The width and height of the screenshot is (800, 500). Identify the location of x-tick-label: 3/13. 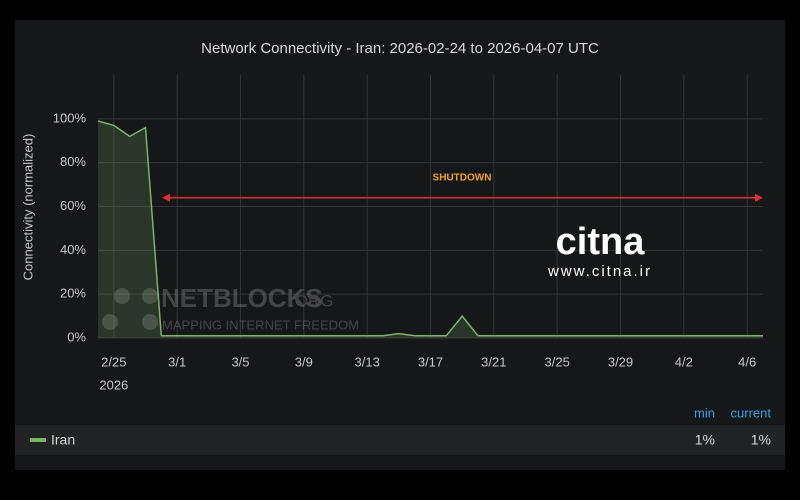
(367, 361).